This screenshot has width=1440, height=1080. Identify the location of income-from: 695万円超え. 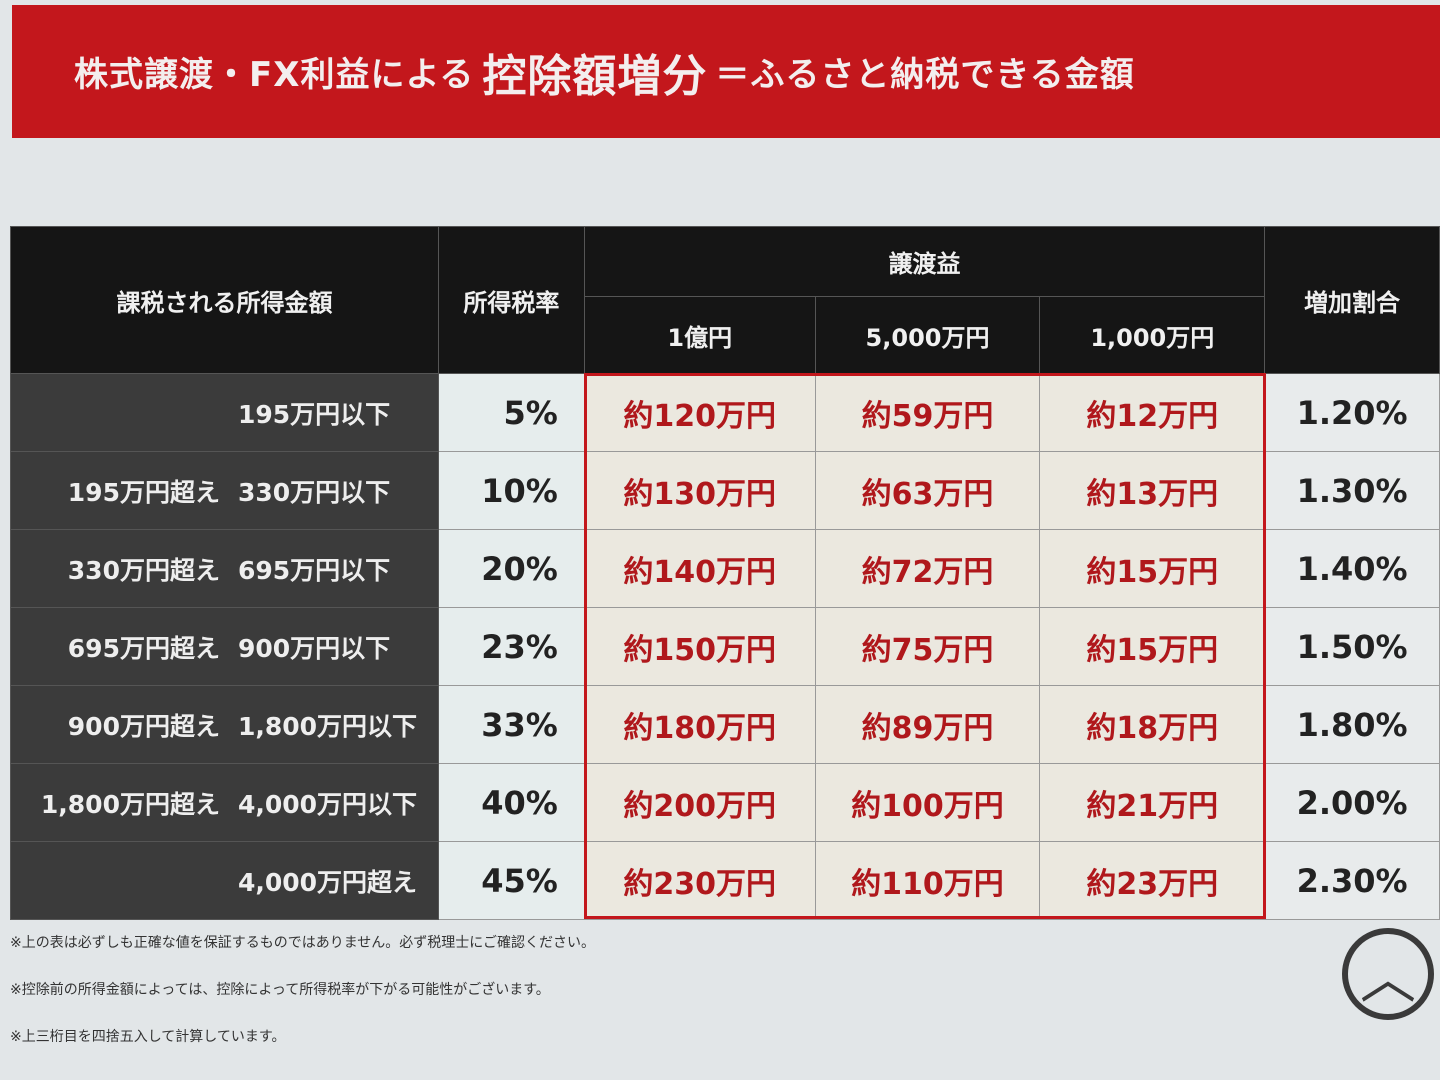
(143, 648).